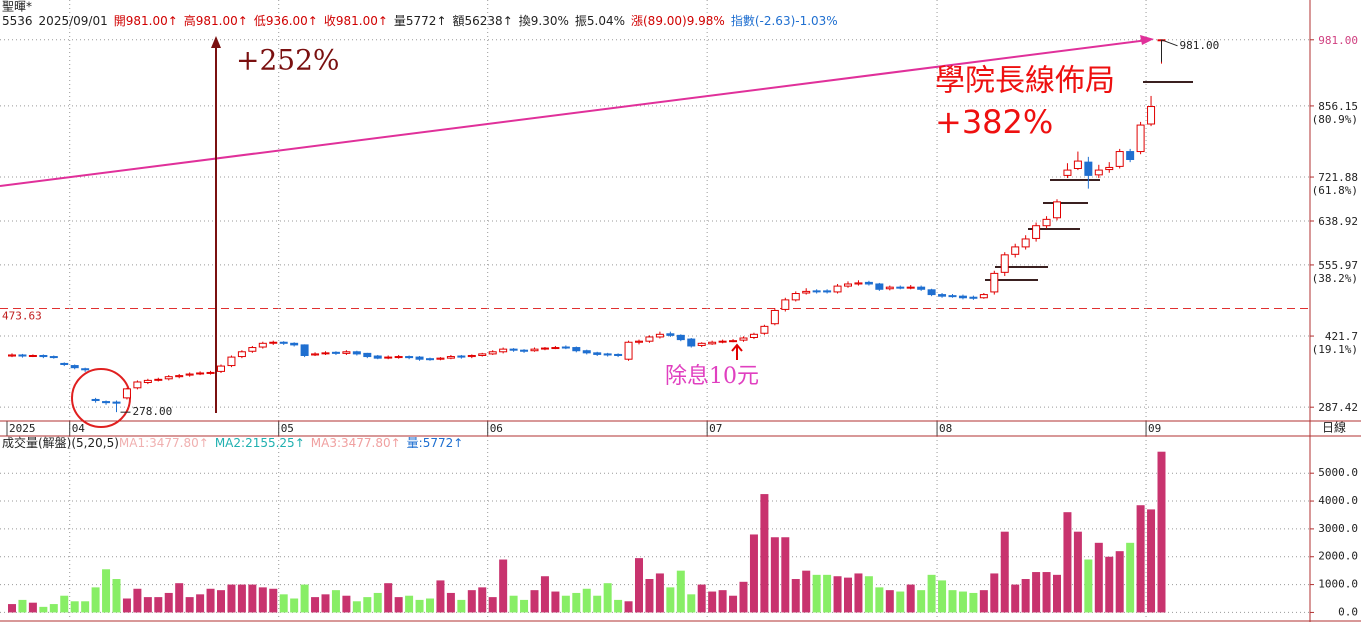 The height and width of the screenshot is (622, 1361). Describe the element at coordinates (1338, 500) in the screenshot. I see `volume-tick-label: 4000.0` at that location.